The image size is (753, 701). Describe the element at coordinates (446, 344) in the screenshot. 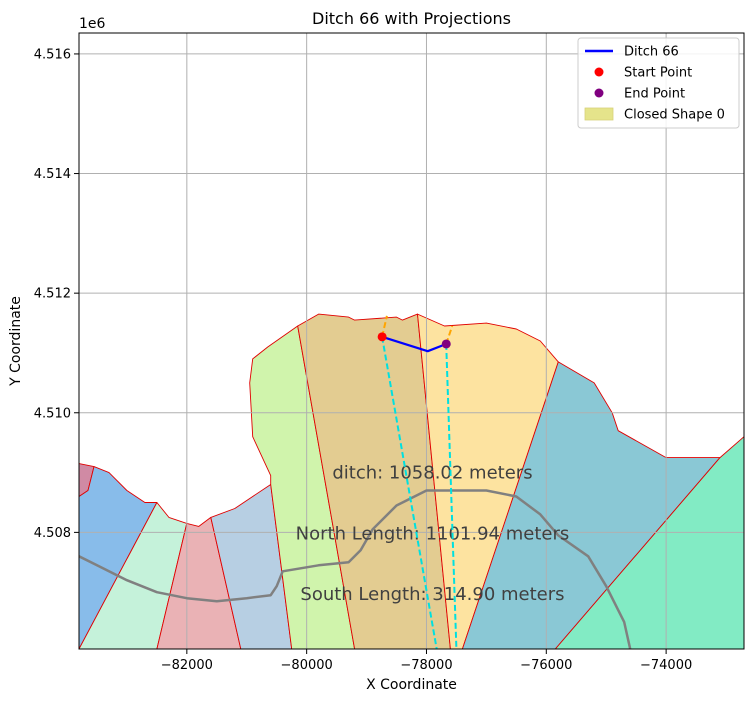

I see `end-point-marker` at that location.